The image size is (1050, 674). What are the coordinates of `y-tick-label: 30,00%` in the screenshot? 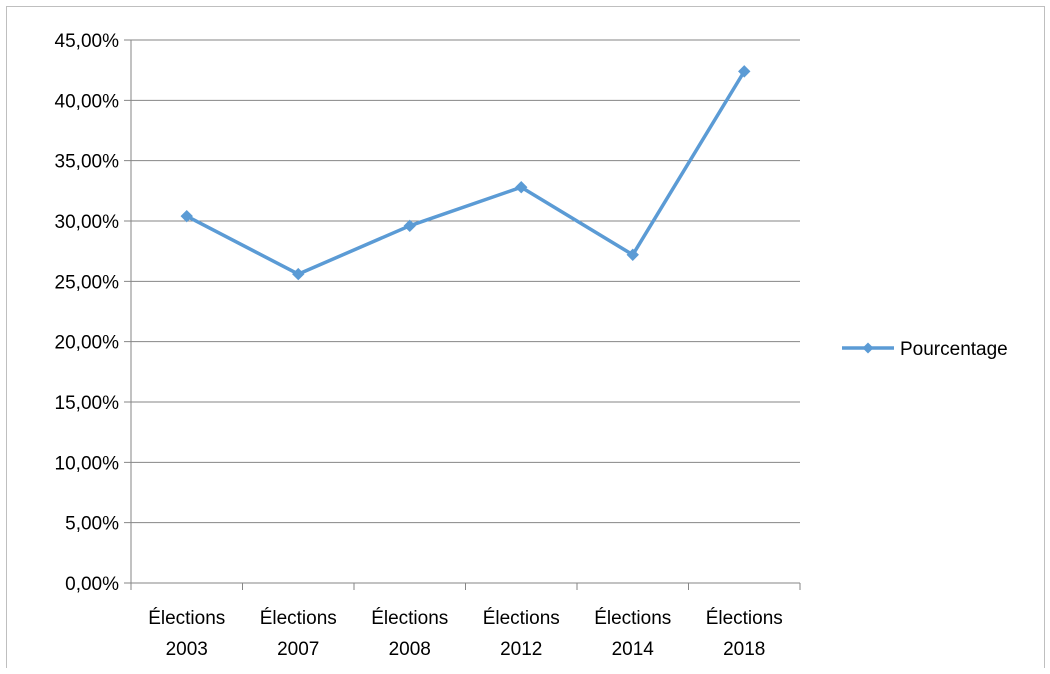 It's located at (87, 222).